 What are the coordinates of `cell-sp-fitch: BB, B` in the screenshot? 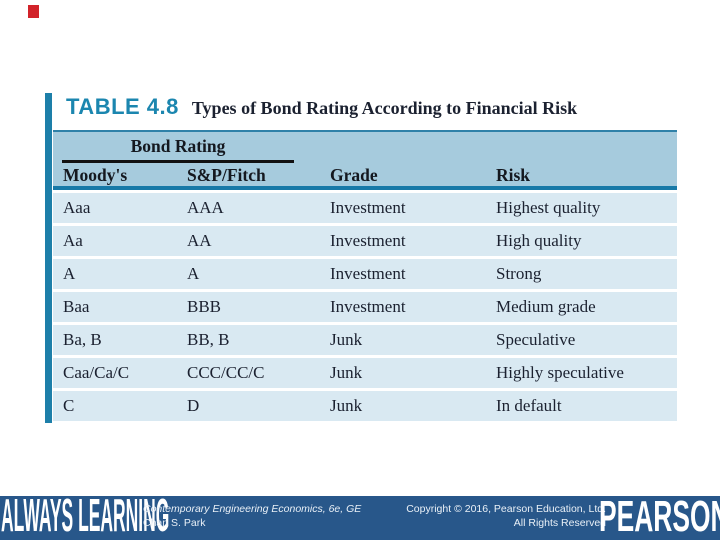 It's located at (208, 339).